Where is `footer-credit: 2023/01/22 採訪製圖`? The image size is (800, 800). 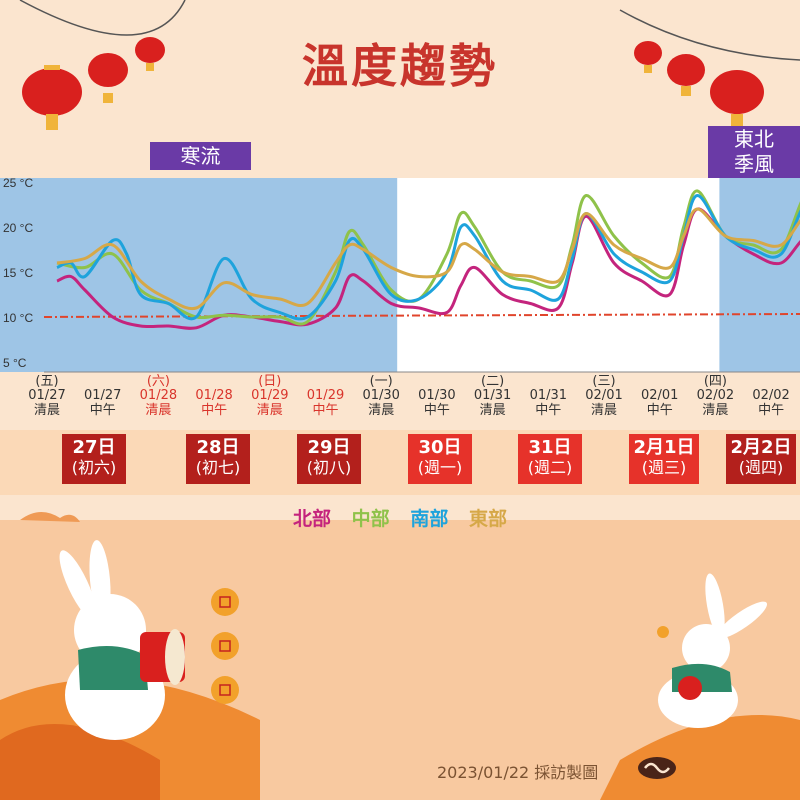 footer-credit: 2023/01/22 採訪製圖 is located at coordinates (518, 772).